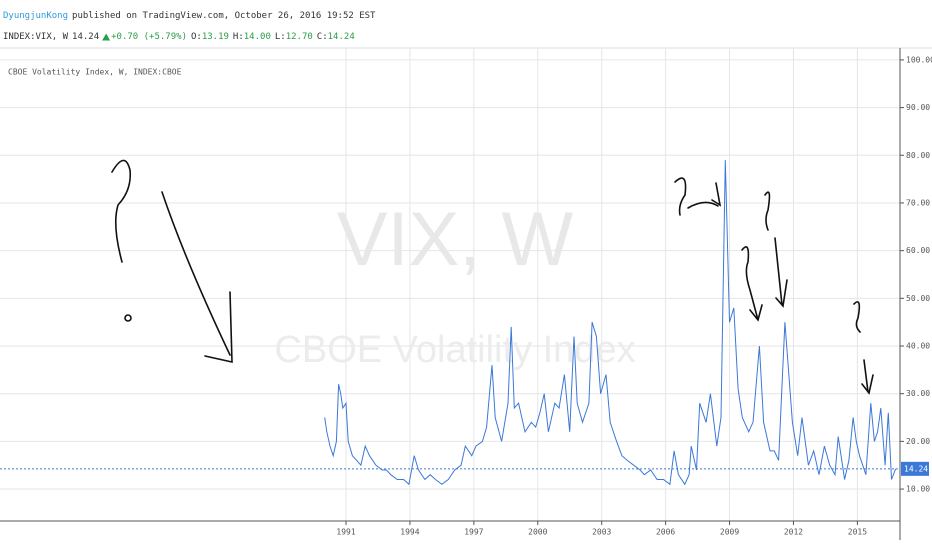 The height and width of the screenshot is (550, 932). Describe the element at coordinates (121, 211) in the screenshot. I see `question-mark` at that location.